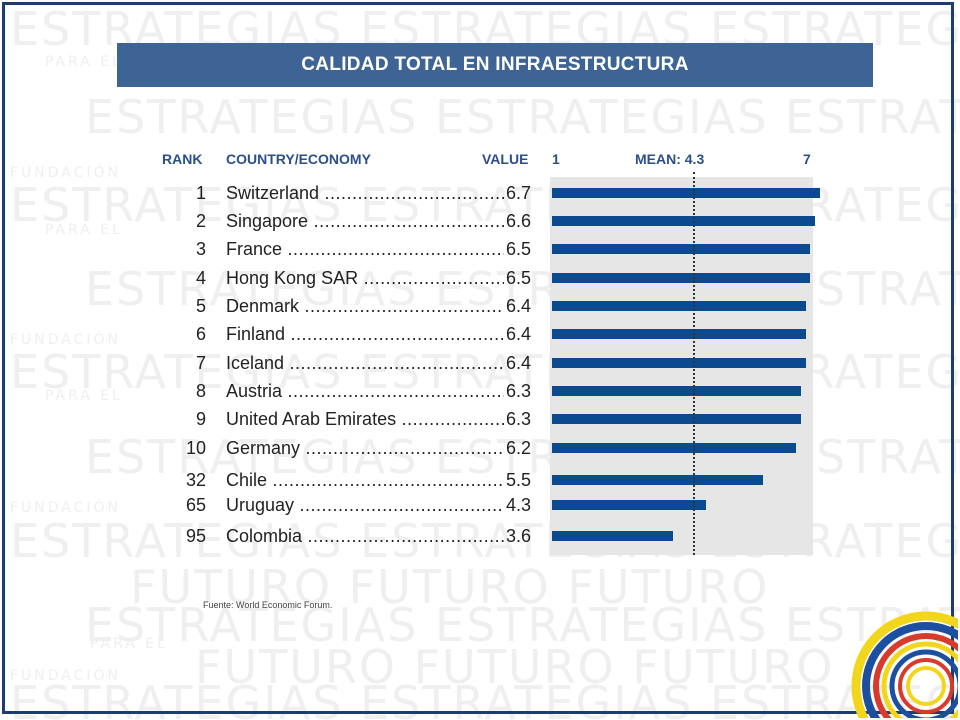 This screenshot has width=960, height=720. I want to click on rank-cell: 7, so click(200, 363).